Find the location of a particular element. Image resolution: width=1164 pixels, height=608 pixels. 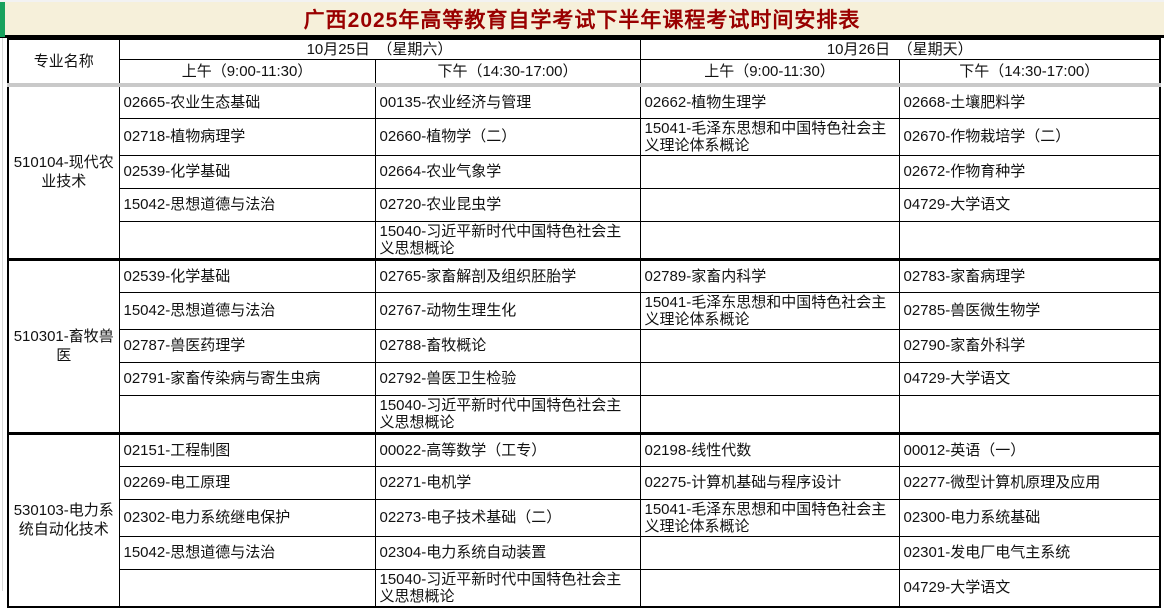

major-name-cell: 530103-电力系统自动化技术 is located at coordinates (63, 519).